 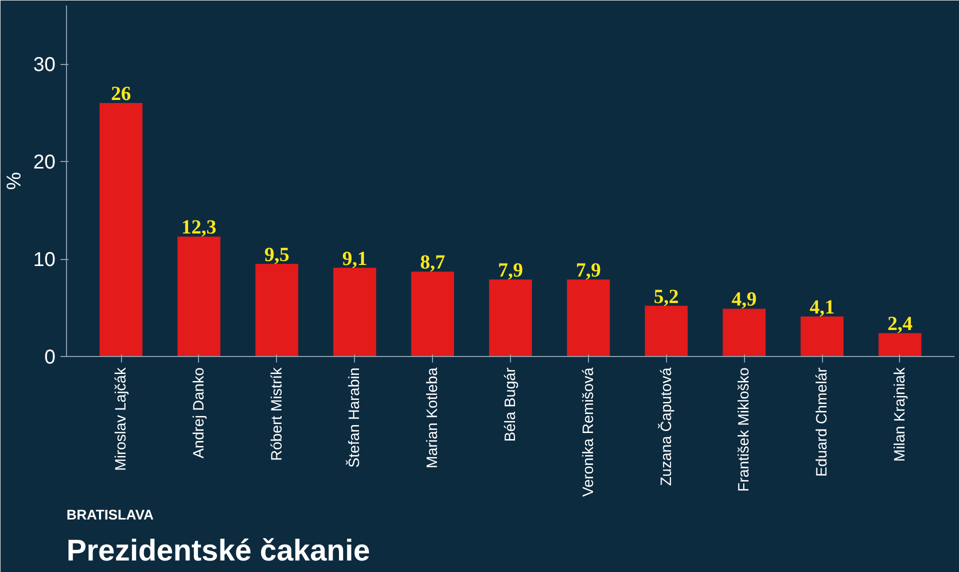 I want to click on data-label: 5,2, so click(x=666, y=297).